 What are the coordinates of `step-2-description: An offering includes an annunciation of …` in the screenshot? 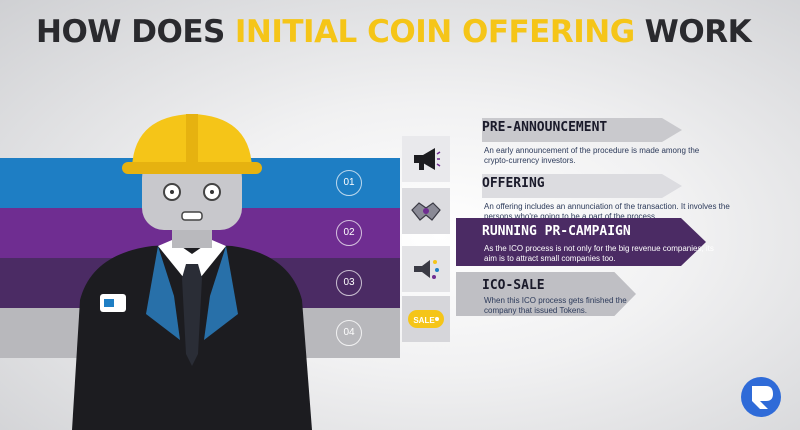 It's located at (607, 211).